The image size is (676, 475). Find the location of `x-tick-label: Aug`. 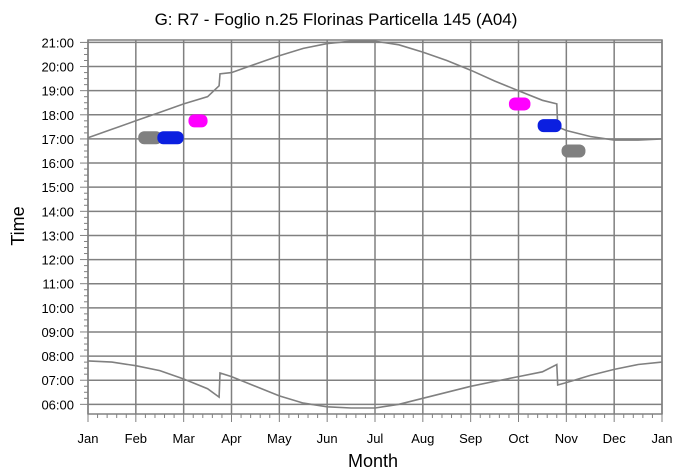

x-tick-label: Aug is located at coordinates (422, 438).